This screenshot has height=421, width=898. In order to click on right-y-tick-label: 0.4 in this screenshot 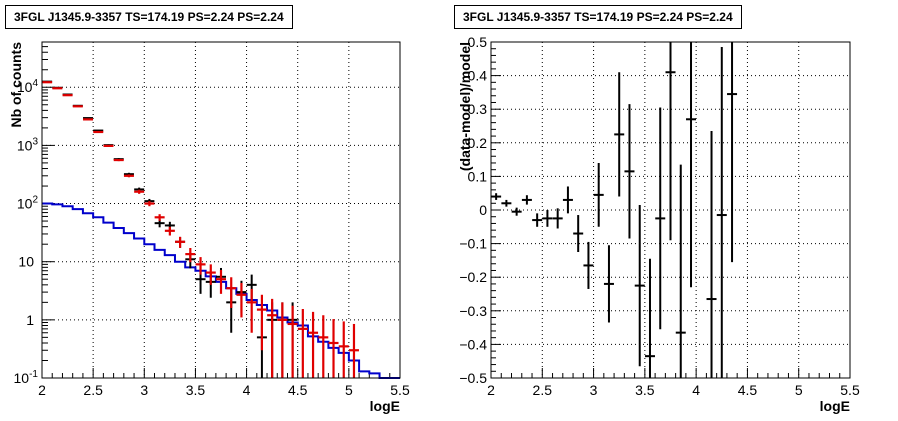, I will do `click(478, 76)`.